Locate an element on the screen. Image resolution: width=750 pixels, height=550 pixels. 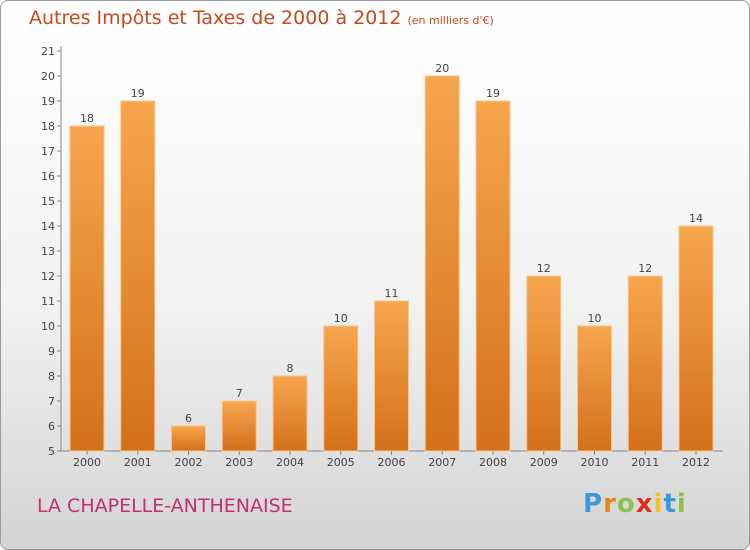
y-tick-label: 16 is located at coordinates (48, 176).